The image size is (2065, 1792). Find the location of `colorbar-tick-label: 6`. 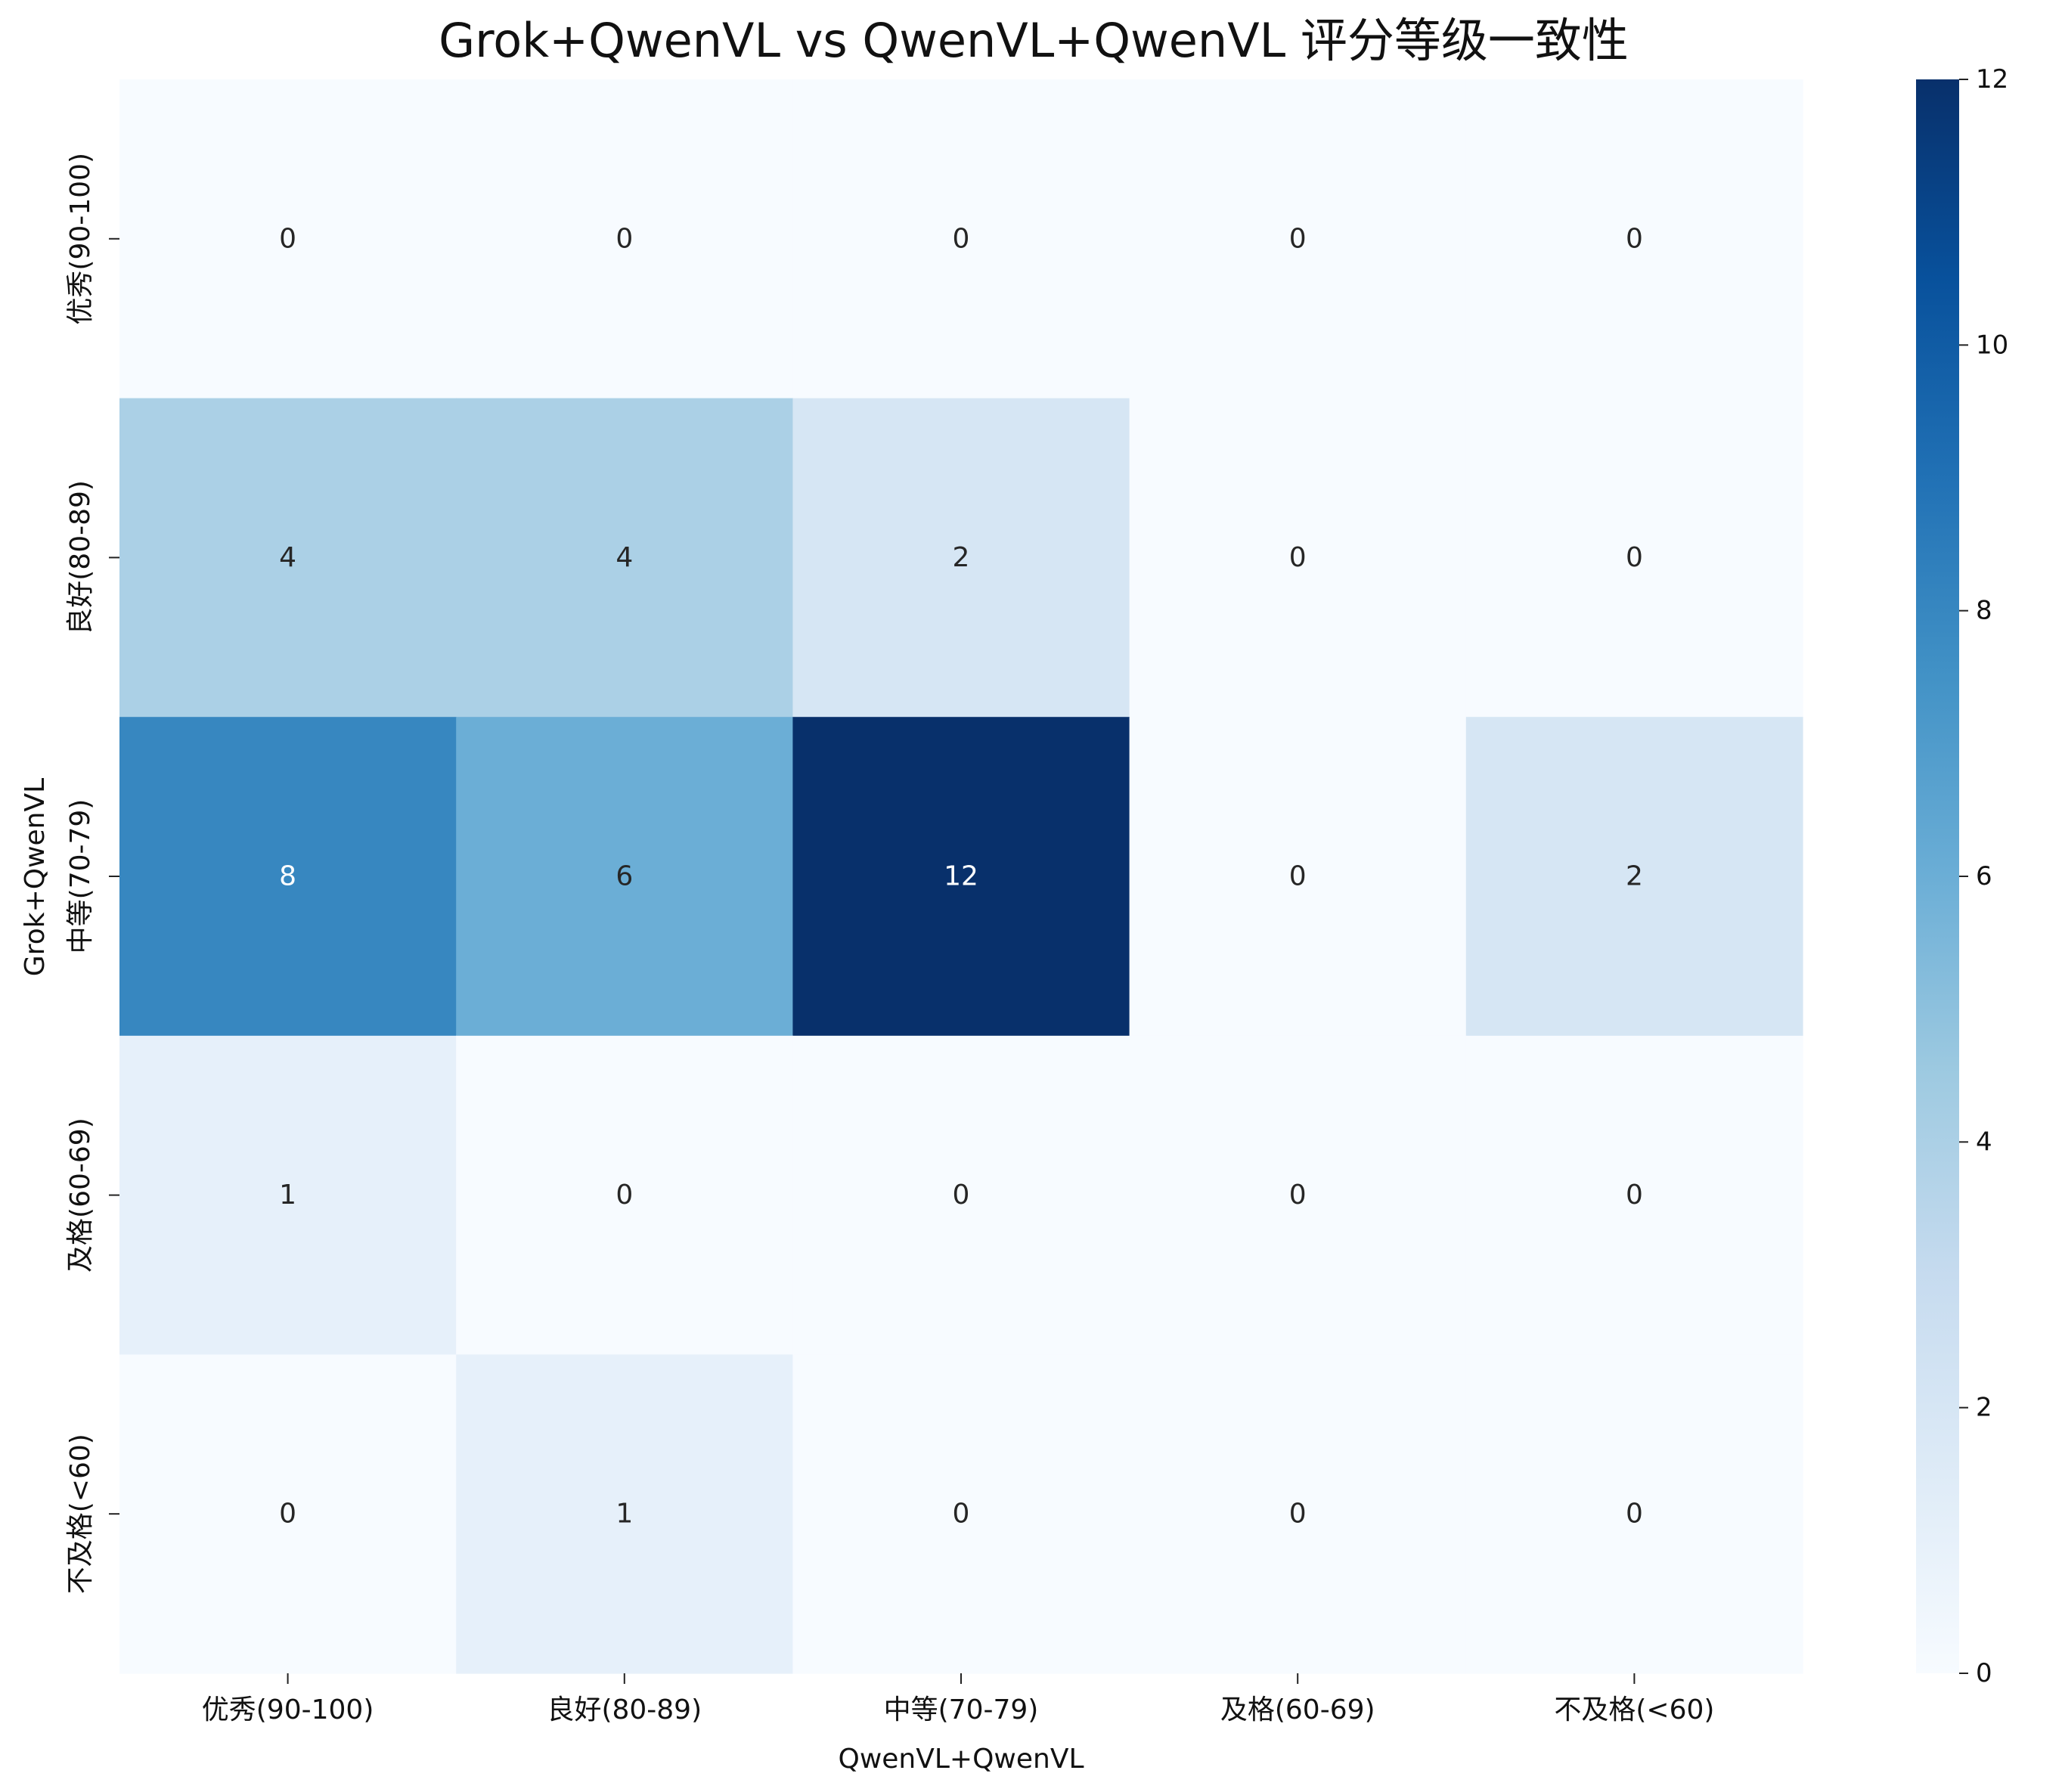

colorbar-tick-label: 6 is located at coordinates (1984, 876).